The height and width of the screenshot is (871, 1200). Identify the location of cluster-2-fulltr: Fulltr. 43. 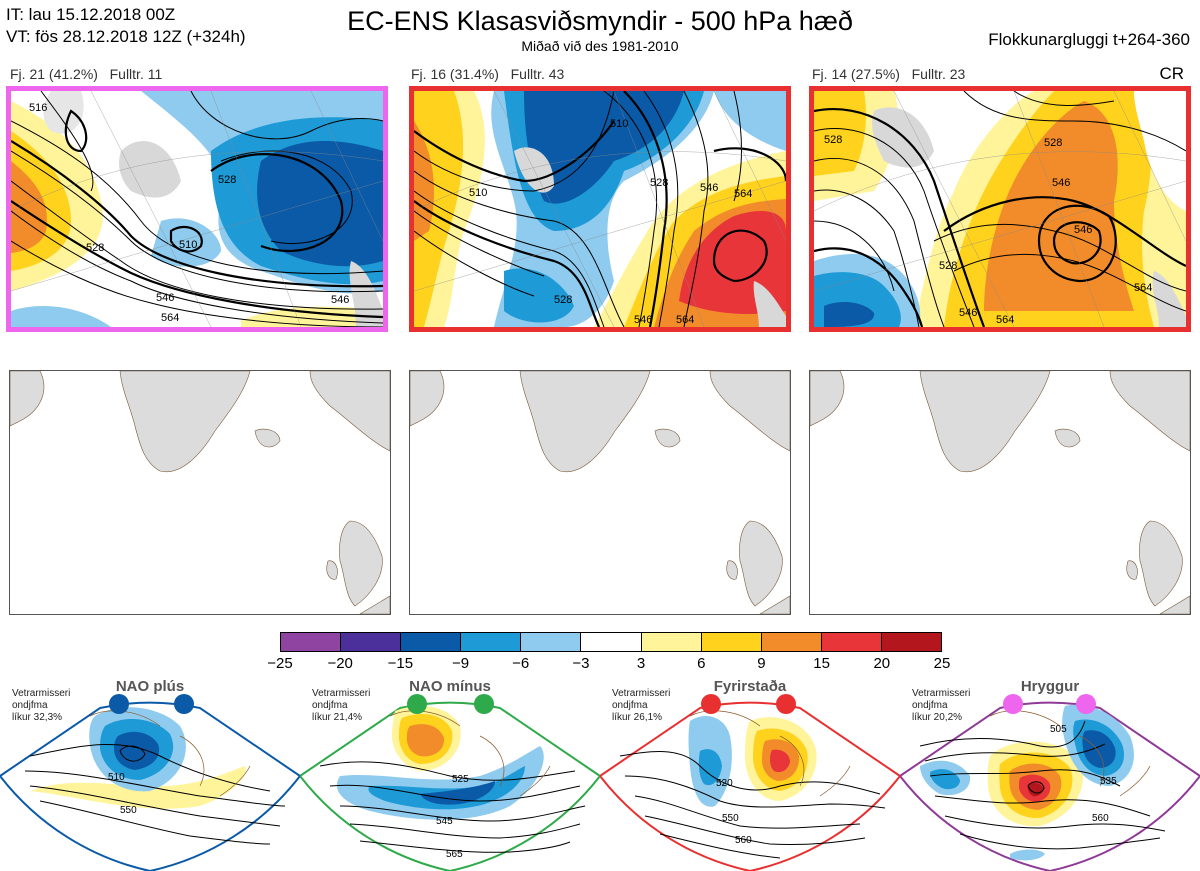
(537, 74).